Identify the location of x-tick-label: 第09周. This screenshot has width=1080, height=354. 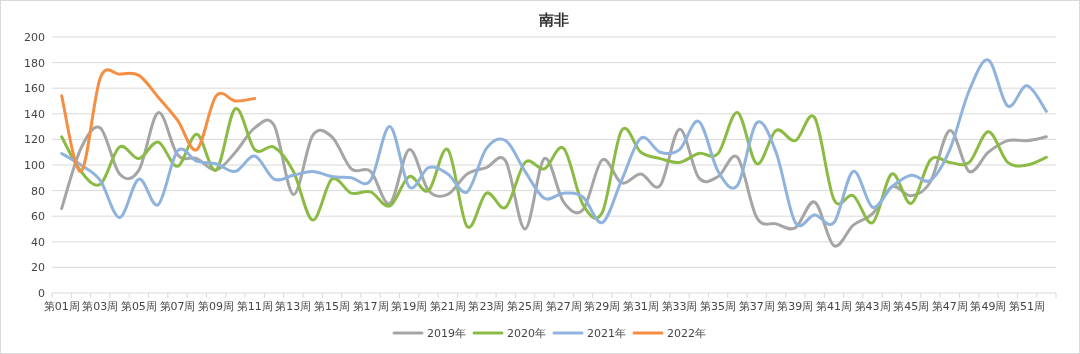
(216, 306).